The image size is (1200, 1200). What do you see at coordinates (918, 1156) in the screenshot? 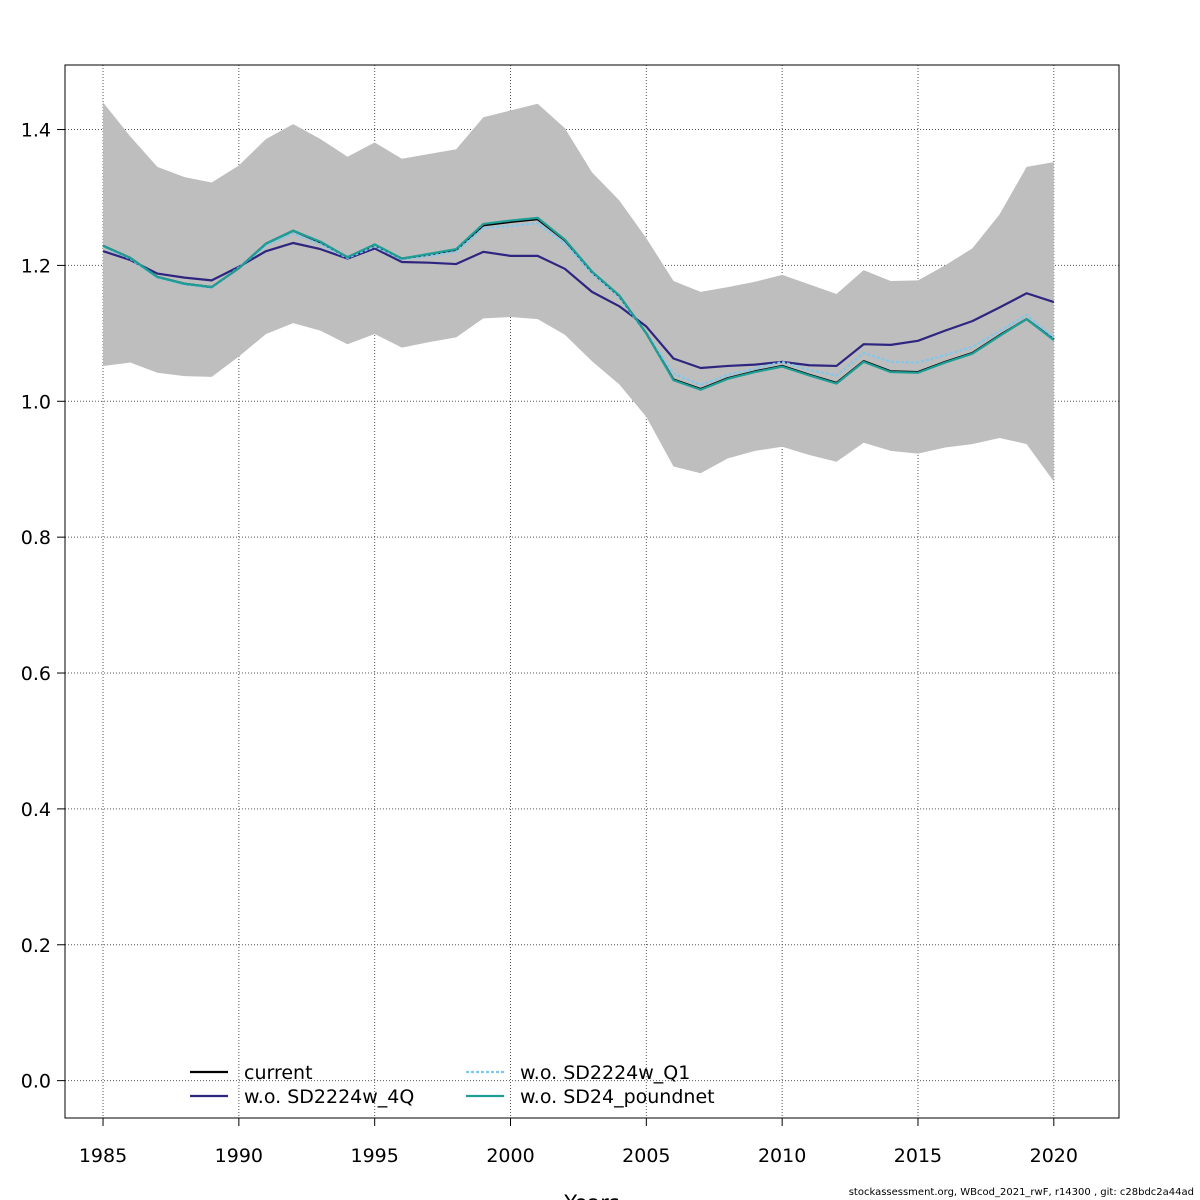
I see `x-tick-label: 2015` at bounding box center [918, 1156].